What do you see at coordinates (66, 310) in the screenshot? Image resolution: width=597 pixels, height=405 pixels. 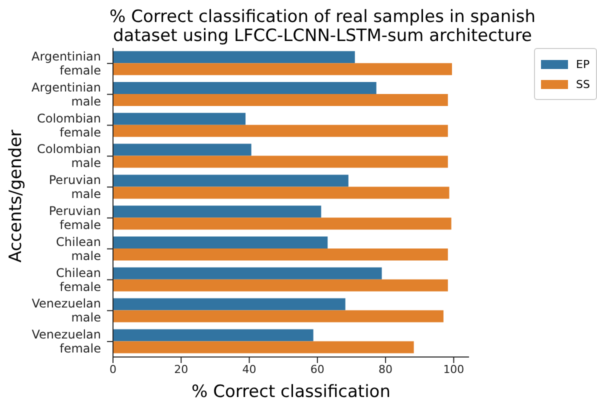 I see `y-tick-label: Venezuelan male` at bounding box center [66, 310].